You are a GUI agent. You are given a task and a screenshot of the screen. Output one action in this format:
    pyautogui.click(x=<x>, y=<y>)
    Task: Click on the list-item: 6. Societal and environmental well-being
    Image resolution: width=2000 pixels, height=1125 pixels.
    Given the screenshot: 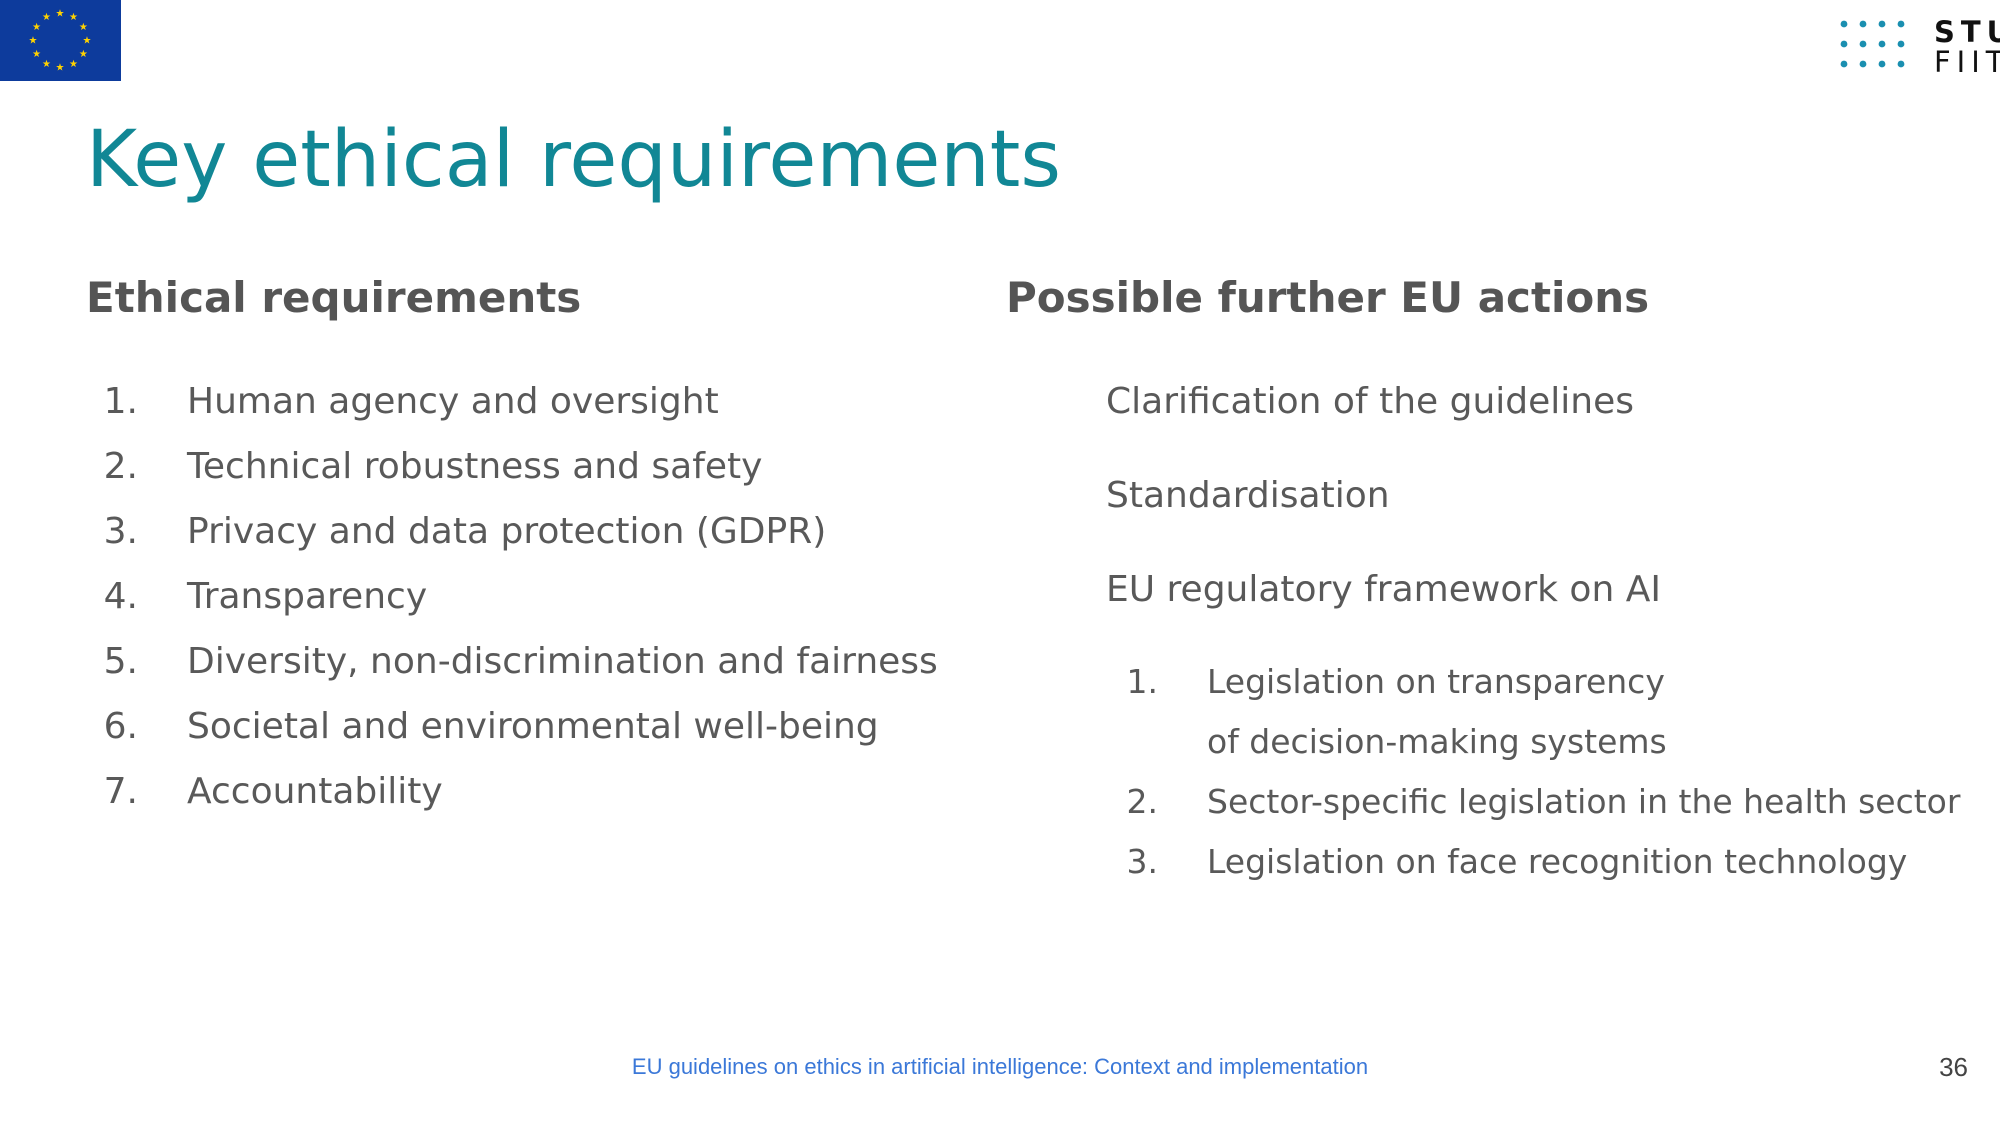 What is the action you would take?
    pyautogui.click(x=536, y=729)
    